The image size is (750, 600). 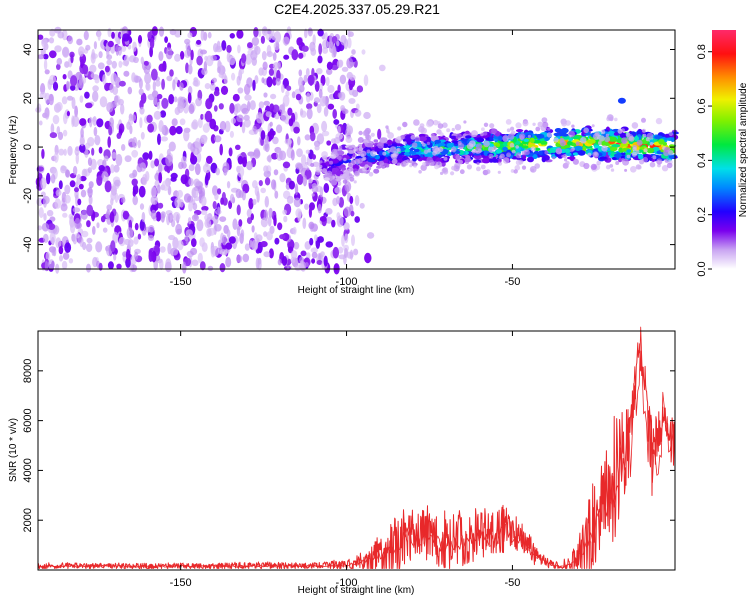 What do you see at coordinates (724, 149) in the screenshot?
I see `colorbar-gradient` at bounding box center [724, 149].